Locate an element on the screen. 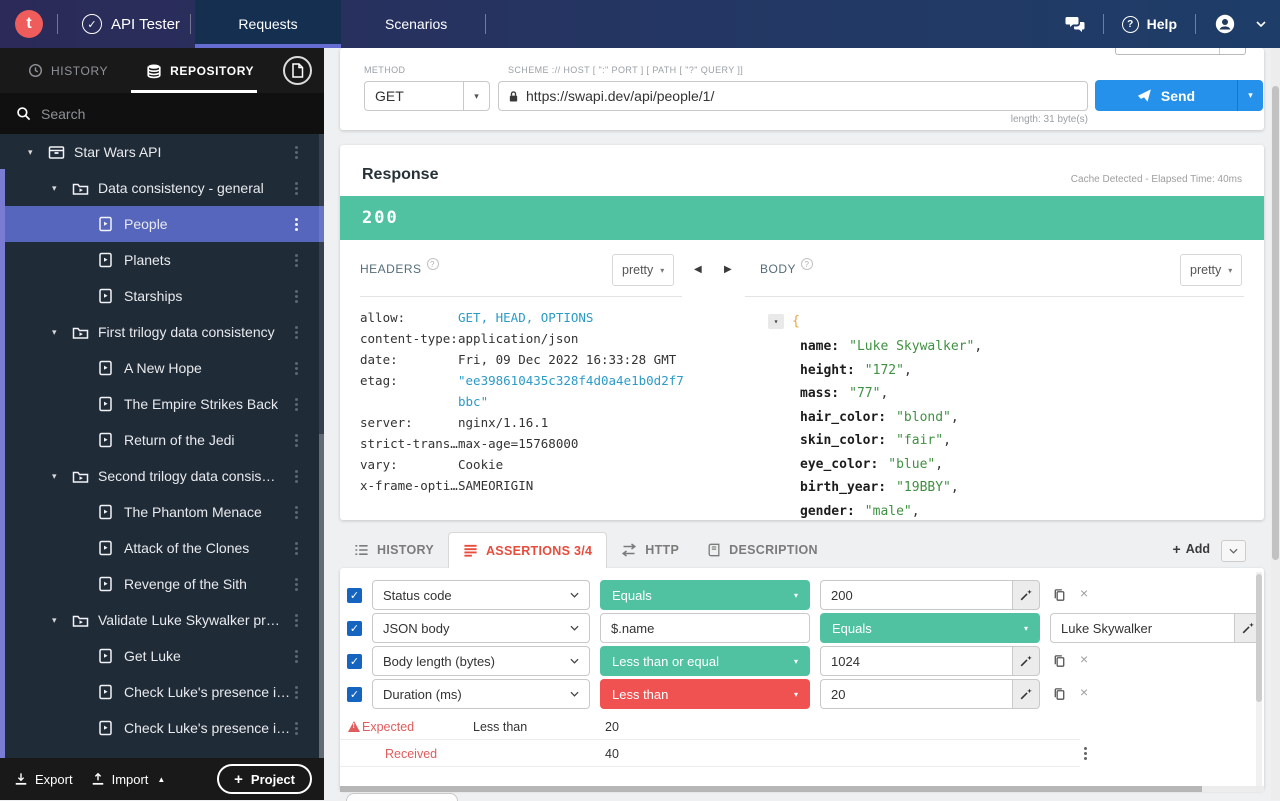  header-value: SAMEORIGIN is located at coordinates (496, 485).